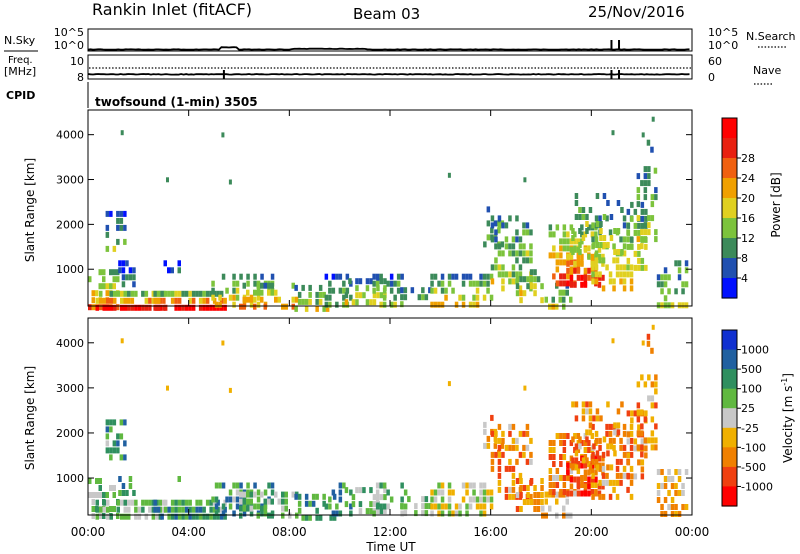 Image resolution: width=800 pixels, height=554 pixels. Describe the element at coordinates (751, 369) in the screenshot. I see `colorbar-tick-label: 500` at that location.